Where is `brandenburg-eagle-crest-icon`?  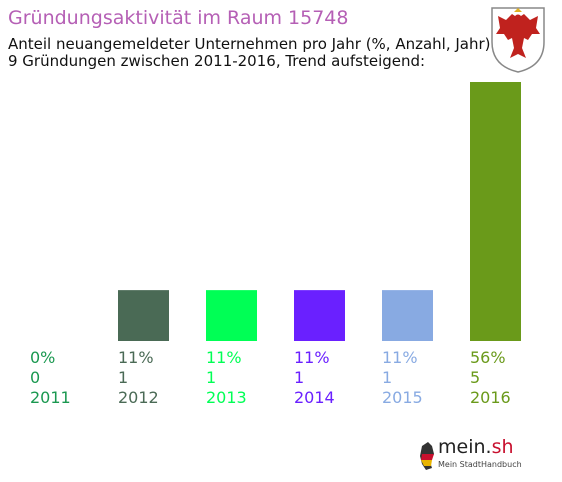
brandenburg-eagle-crest-icon is located at coordinates (518, 40).